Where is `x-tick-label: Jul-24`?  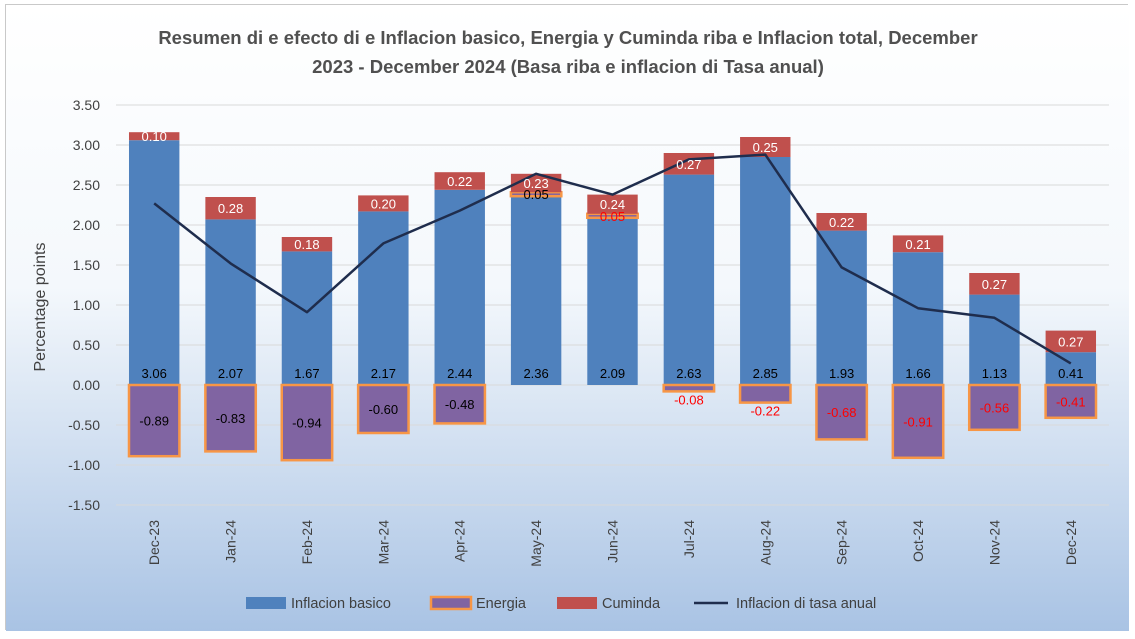
x-tick-label: Jul-24 is located at coordinates (689, 539).